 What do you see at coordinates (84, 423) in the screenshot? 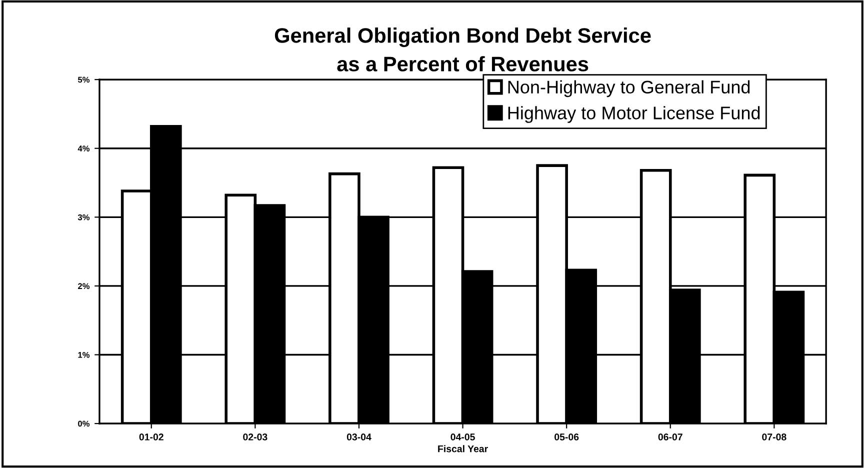
I see `y-tick-label: 0%` at bounding box center [84, 423].